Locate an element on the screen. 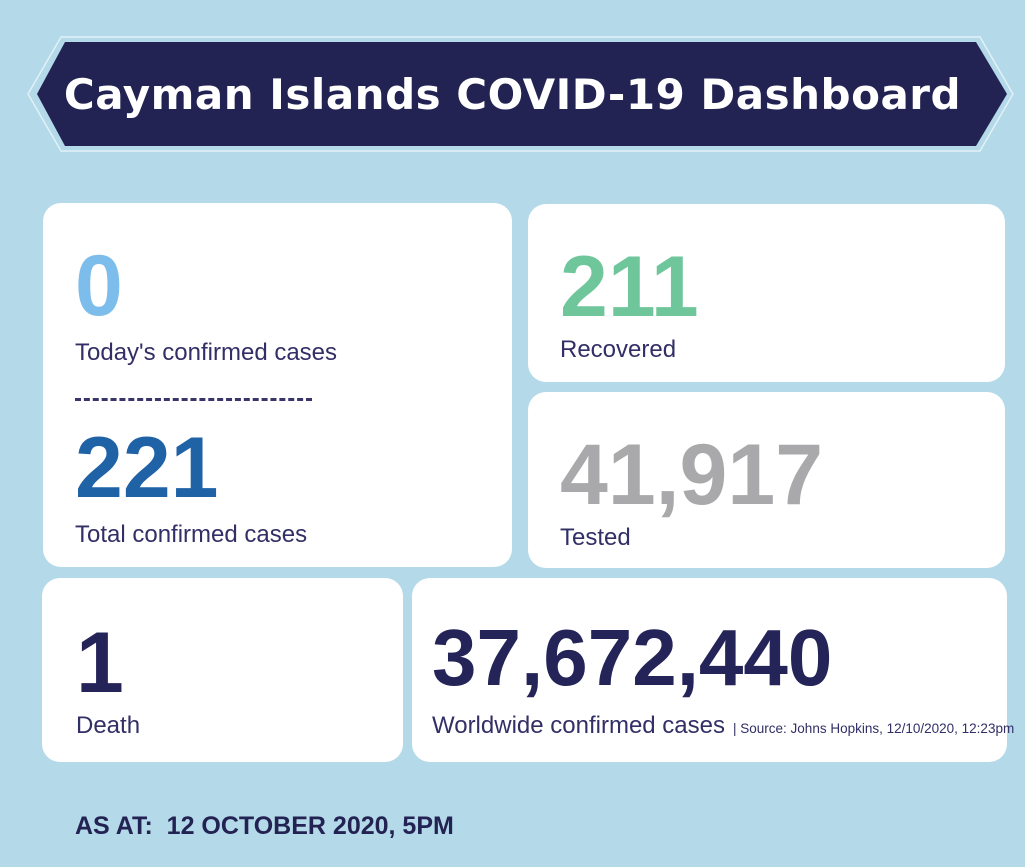  recovered-label: Recovered is located at coordinates (618, 349).